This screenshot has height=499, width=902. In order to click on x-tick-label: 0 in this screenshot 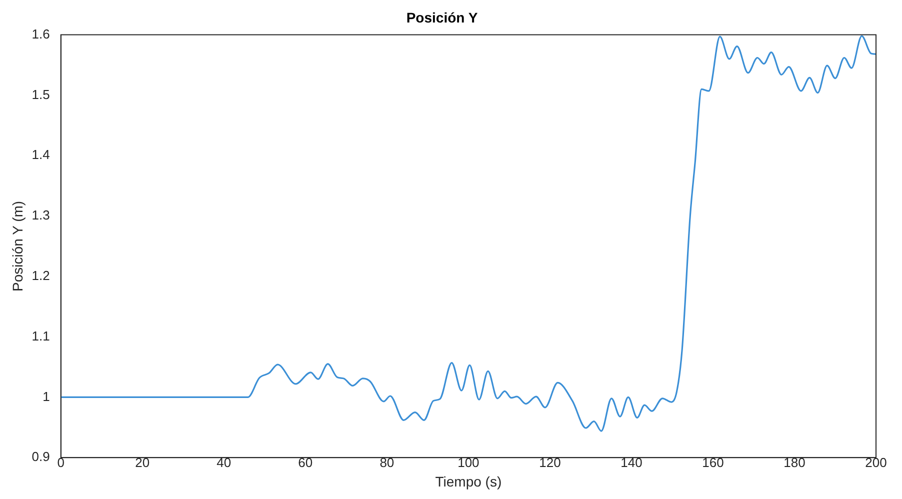, I will do `click(60, 462)`.